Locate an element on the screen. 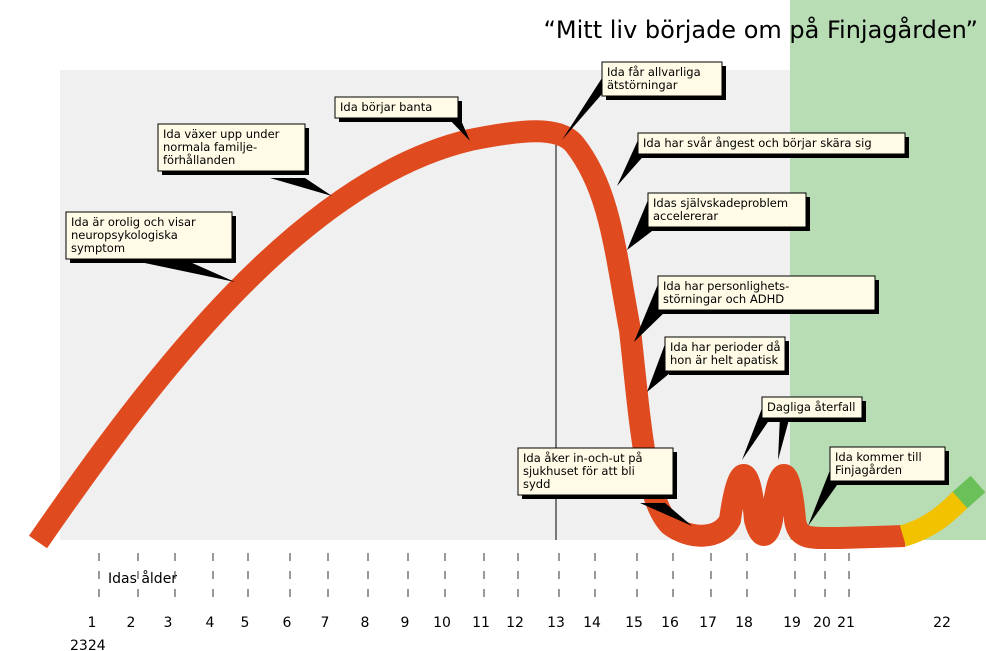 The image size is (986, 651). age-label: 11 is located at coordinates (481, 623).